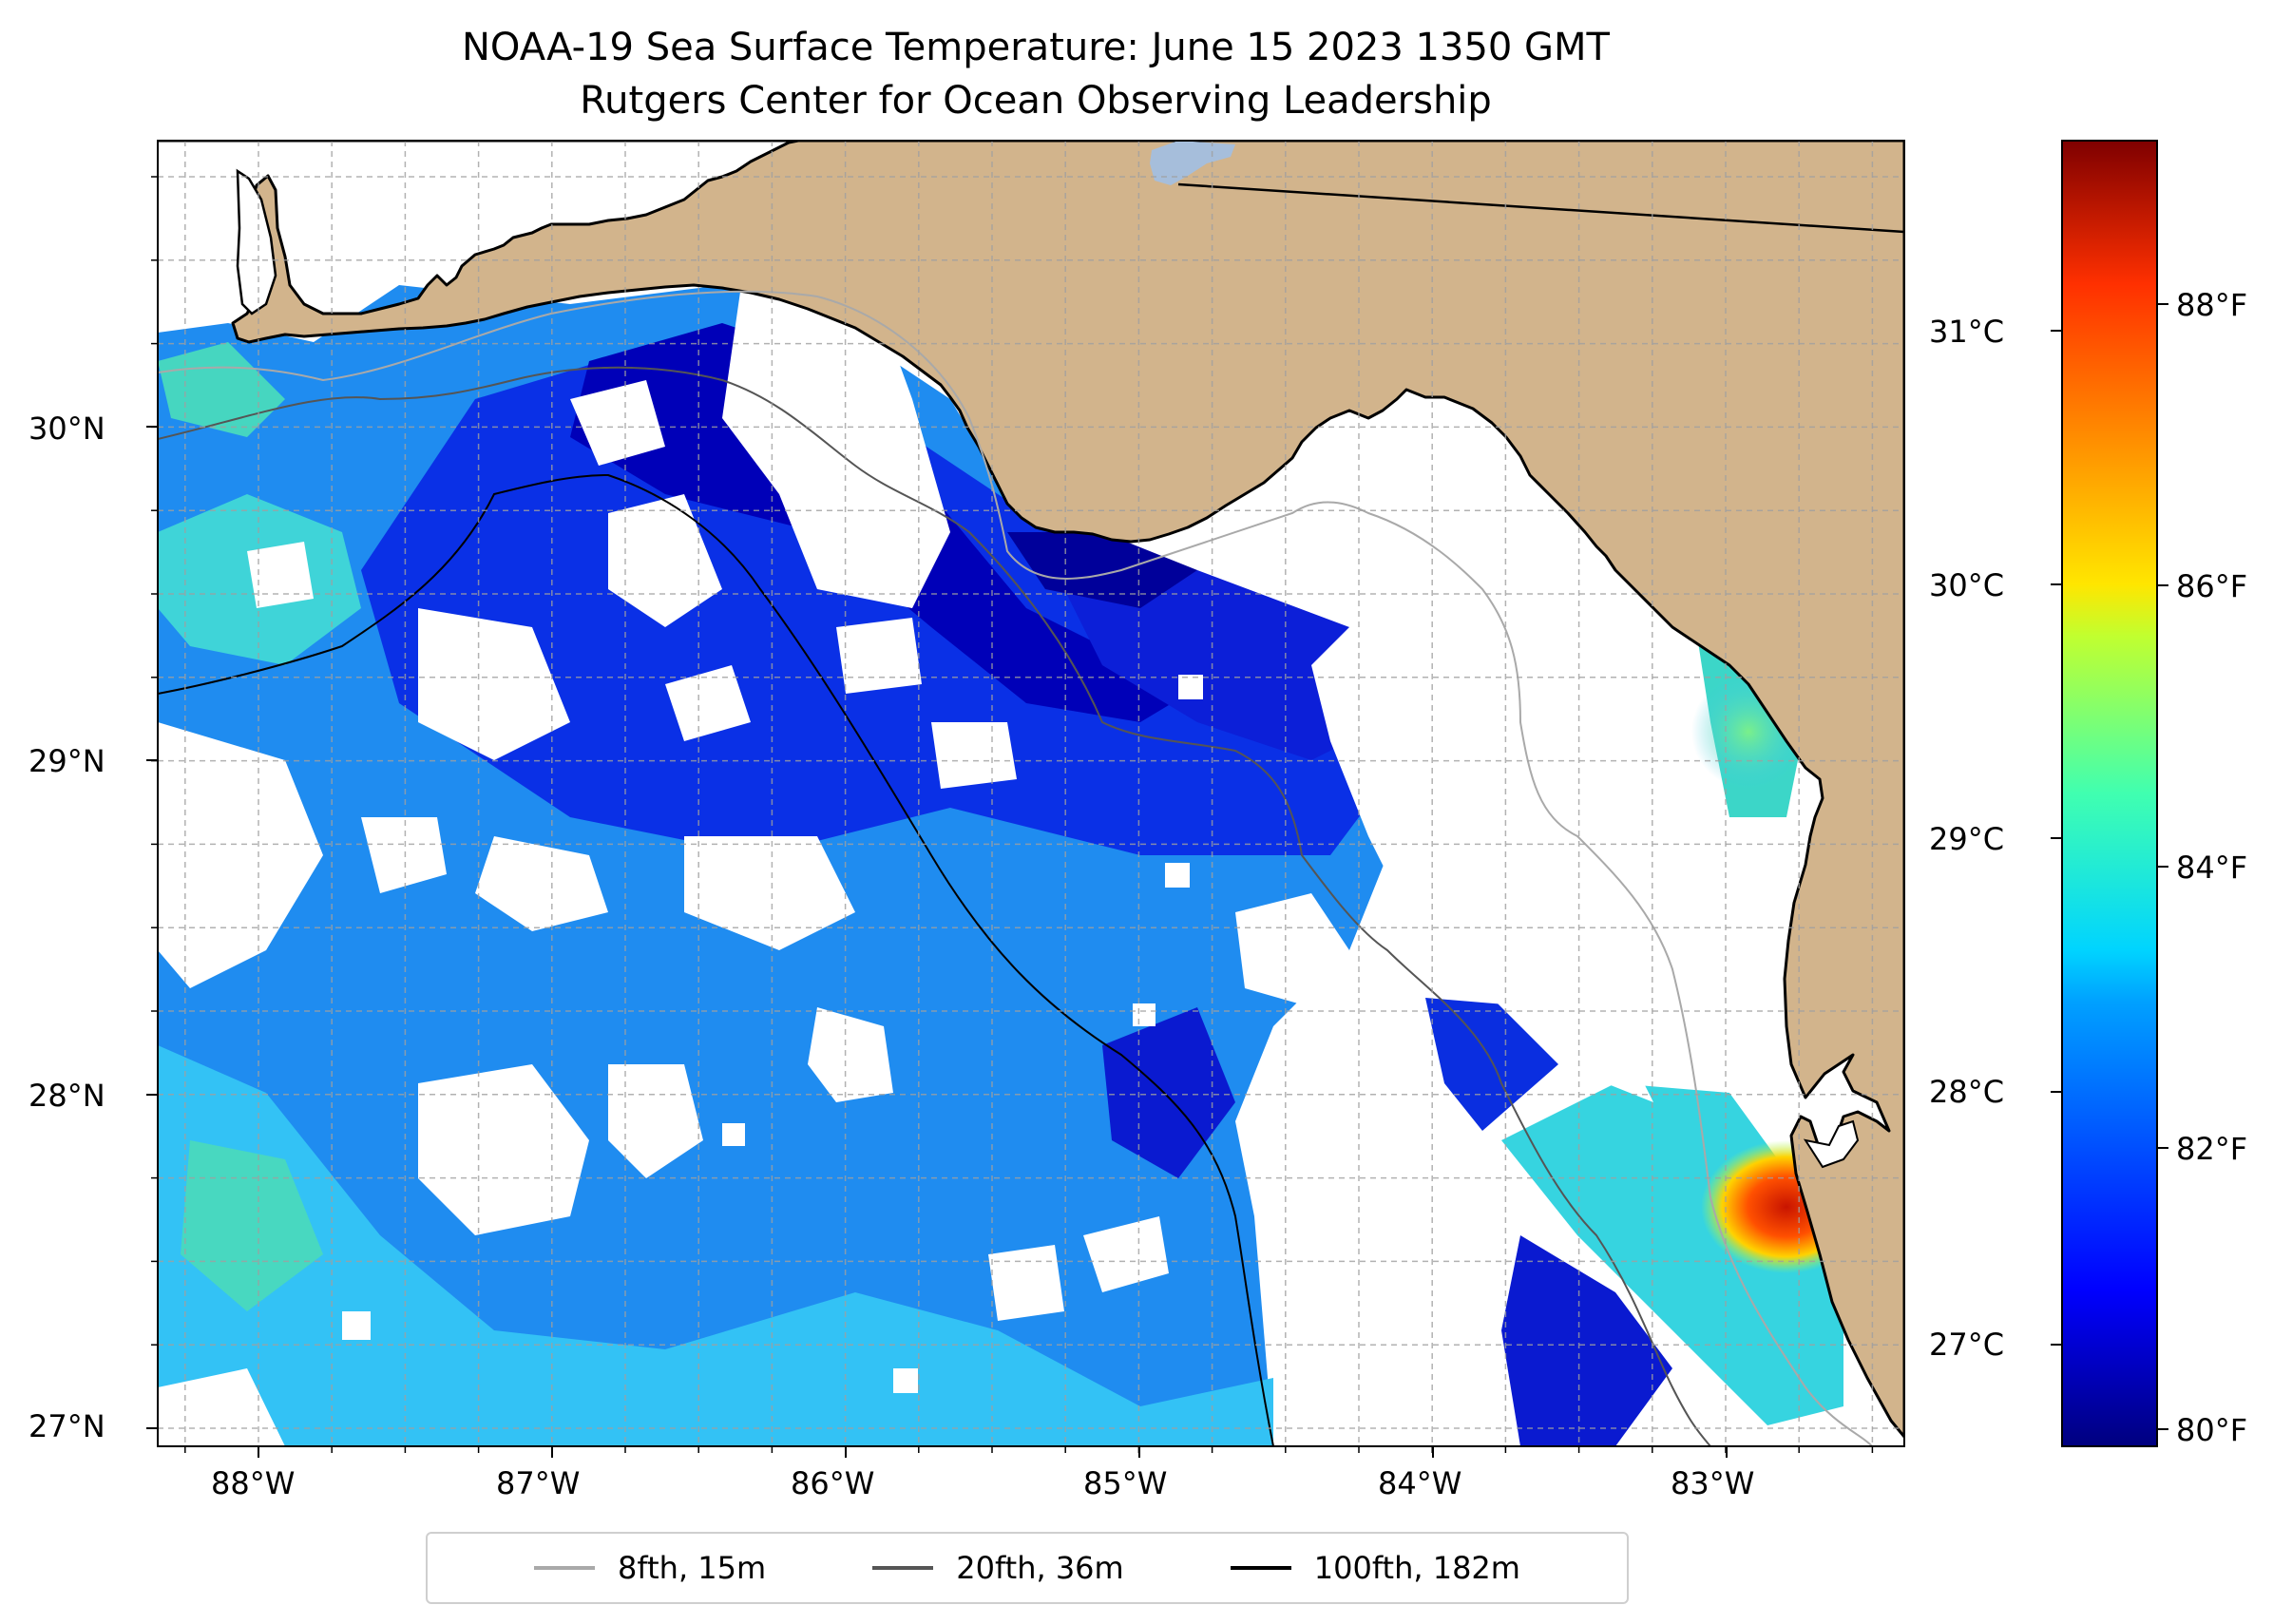 The height and width of the screenshot is (1624, 2292). What do you see at coordinates (253, 1483) in the screenshot?
I see `x-tick-88w: 88°W` at bounding box center [253, 1483].